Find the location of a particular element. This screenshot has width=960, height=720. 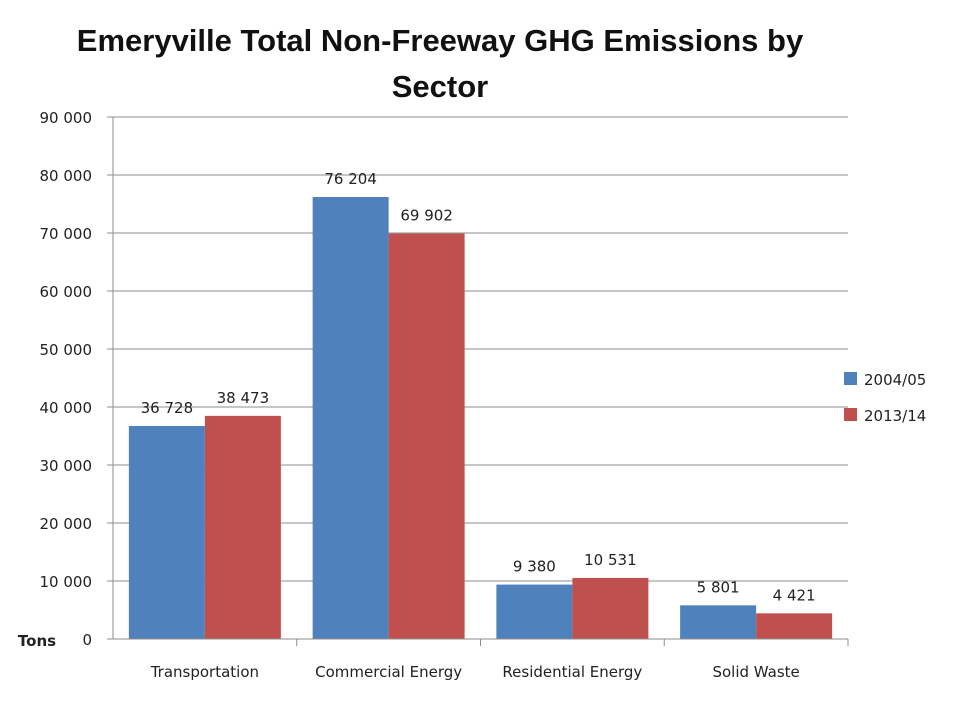

data-label: 69 902 is located at coordinates (426, 216).